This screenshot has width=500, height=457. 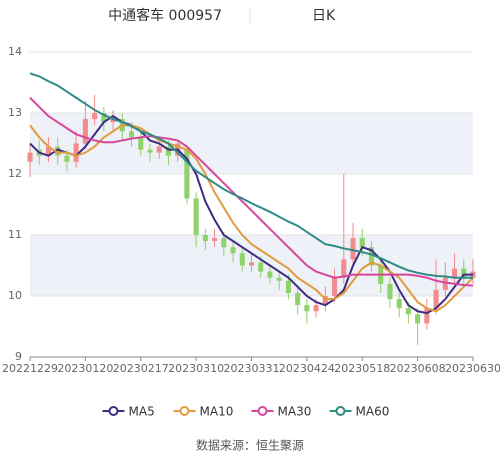 What do you see at coordinates (142, 412) in the screenshot?
I see `legend-label: MA5` at bounding box center [142, 412].